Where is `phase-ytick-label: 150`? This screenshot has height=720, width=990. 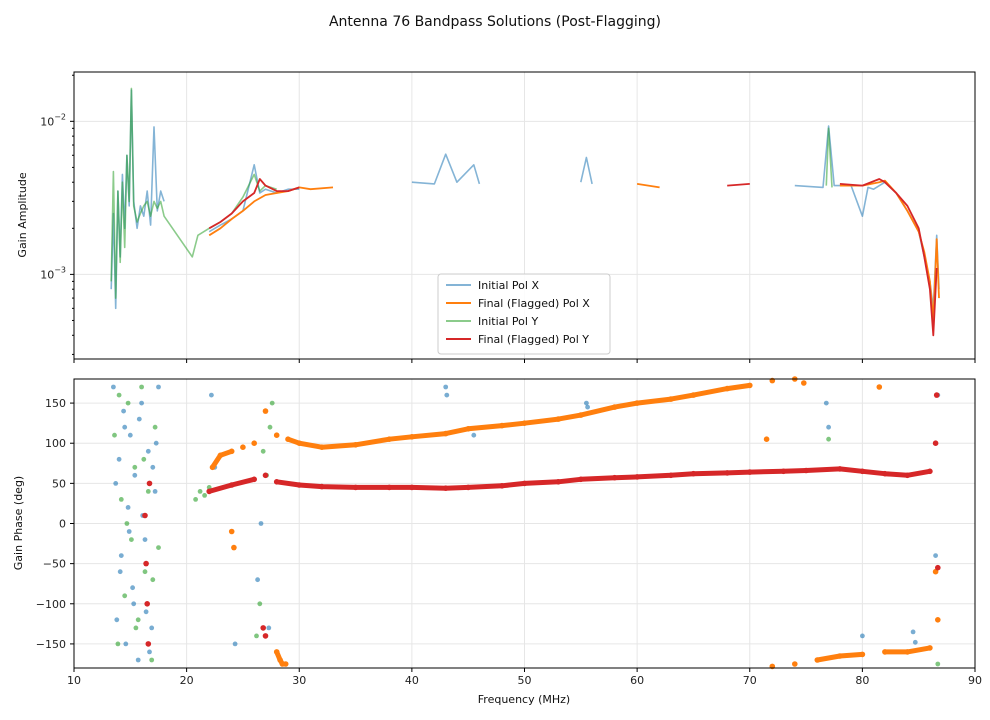 phase-ytick-label: 150 is located at coordinates (55, 403).